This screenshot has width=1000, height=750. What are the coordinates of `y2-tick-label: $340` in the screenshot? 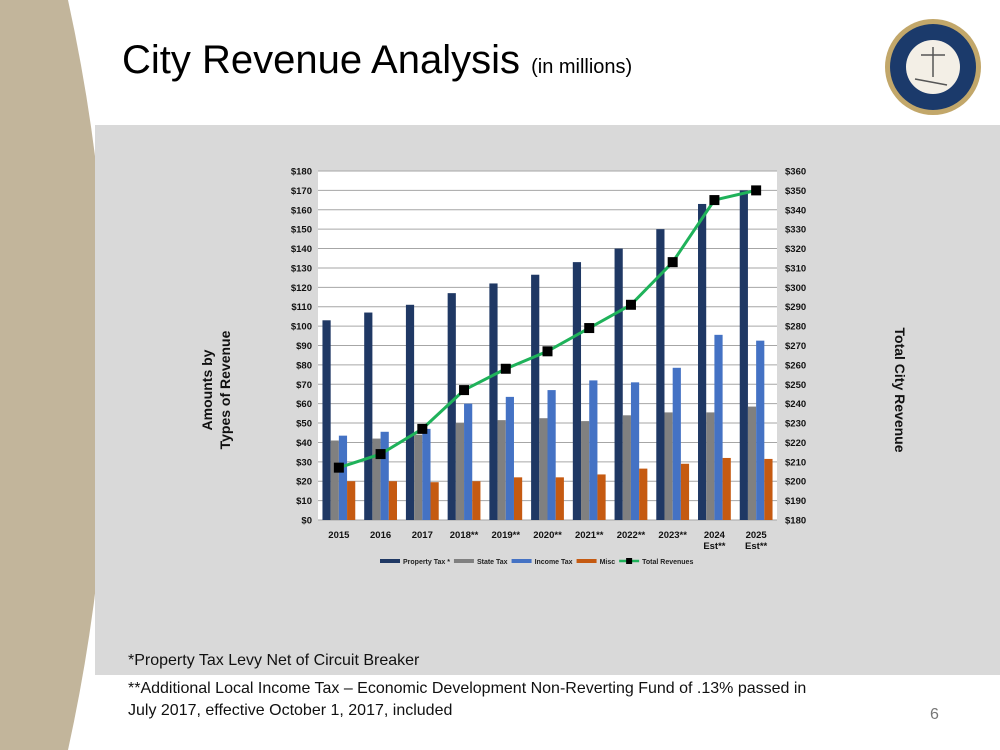 It's located at (795, 210).